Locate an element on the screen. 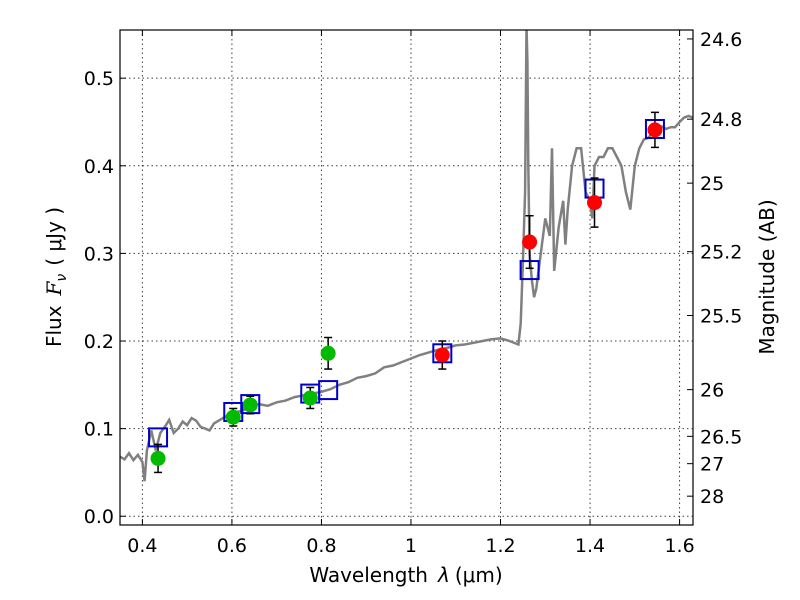  magnitude-tick-label: 25 is located at coordinates (712, 184).